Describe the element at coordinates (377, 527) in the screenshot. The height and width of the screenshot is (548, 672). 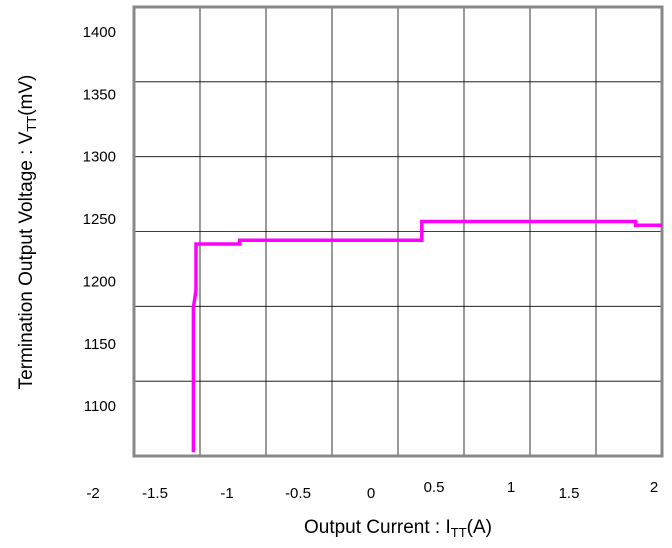
I see `x-axis-title-main: Output Current : I` at that location.